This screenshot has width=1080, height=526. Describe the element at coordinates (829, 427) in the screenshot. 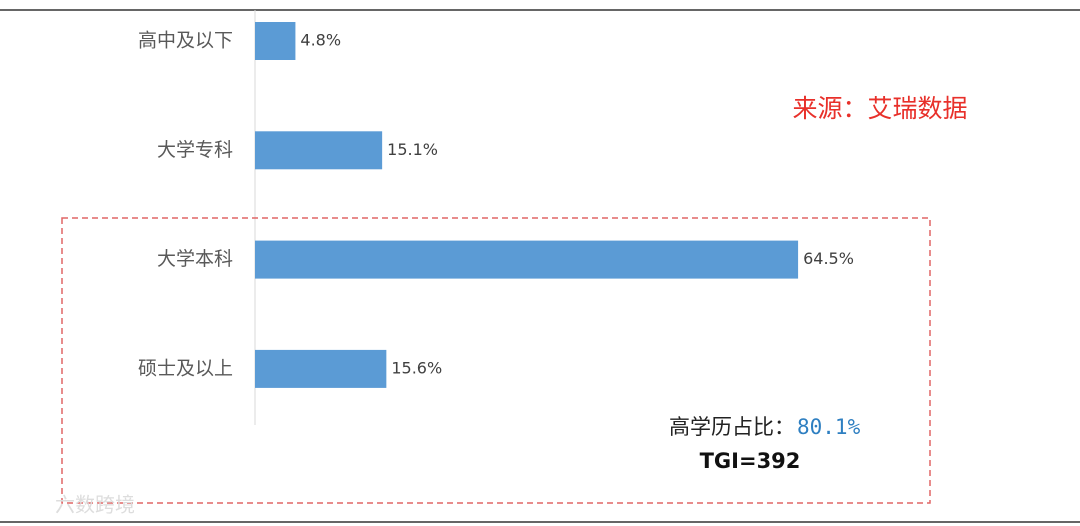

I see `highlight-value: 80.1%` at that location.